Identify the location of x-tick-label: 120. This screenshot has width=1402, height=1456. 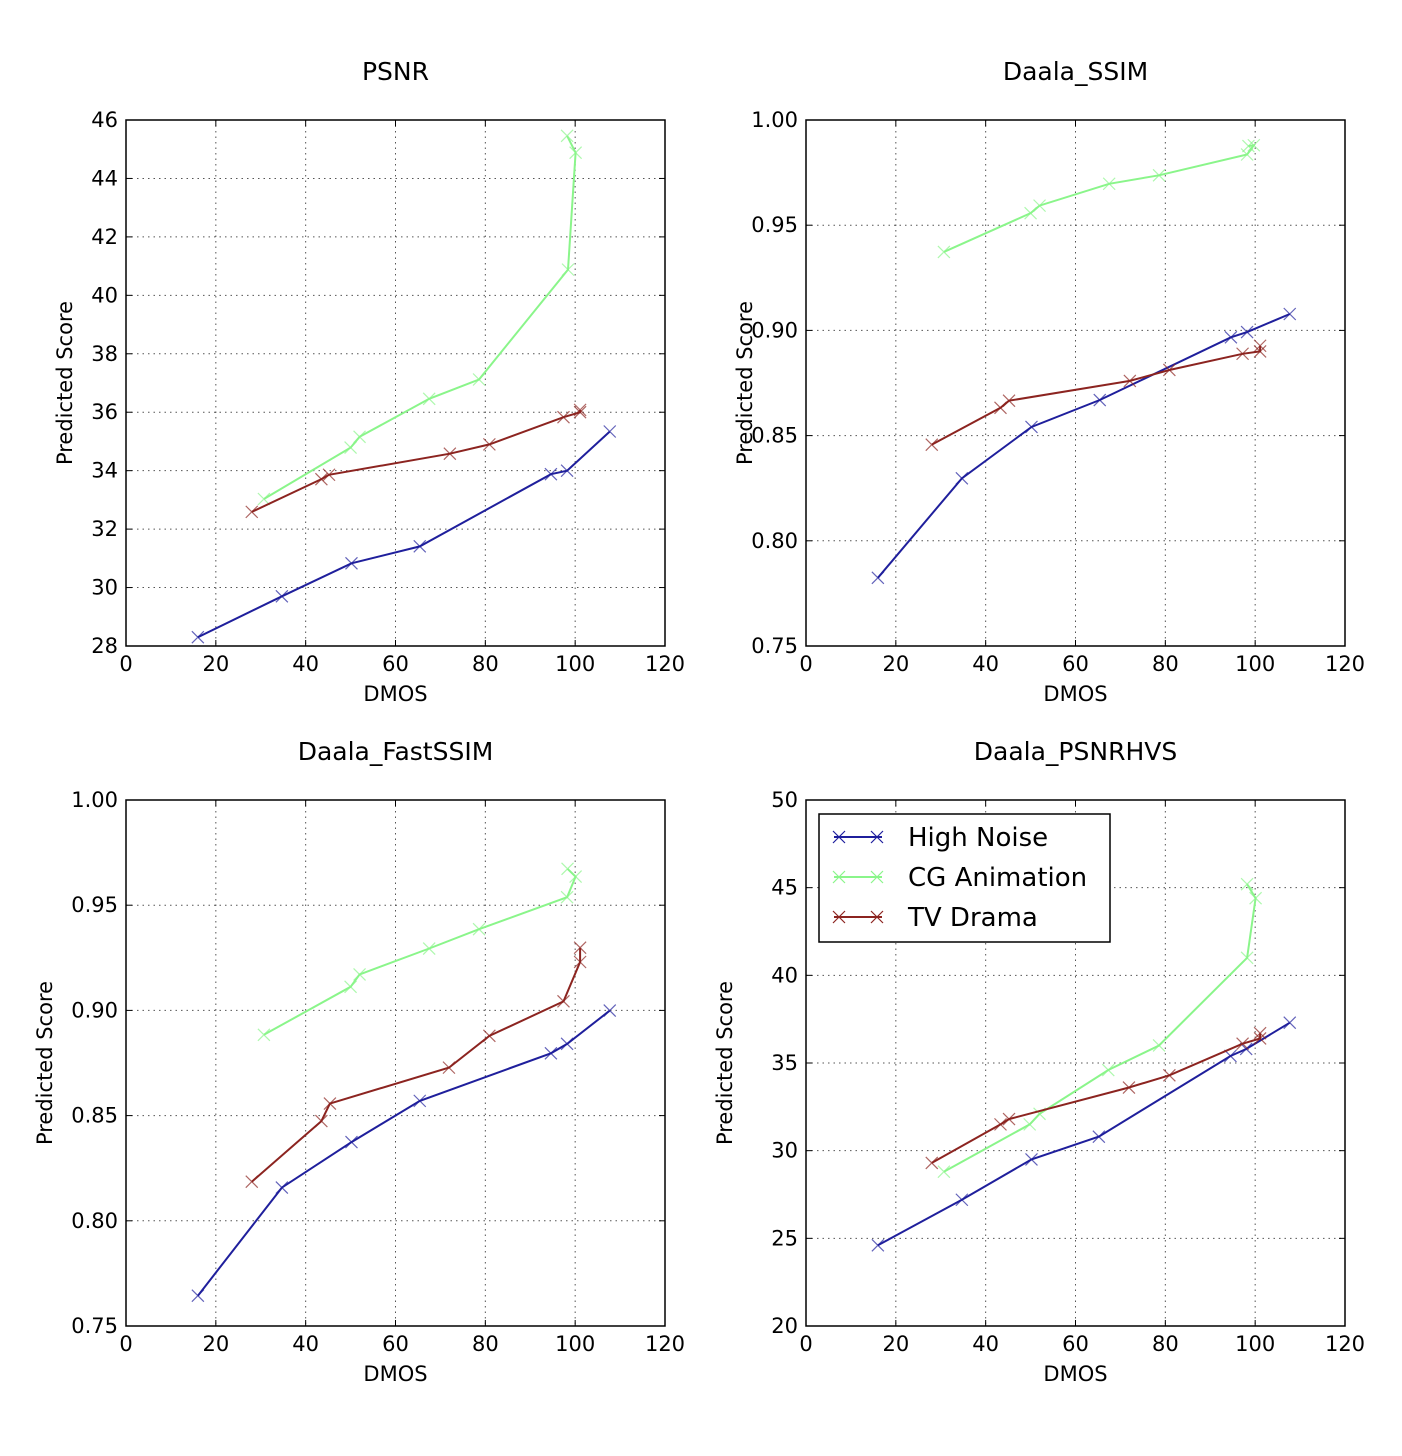
(1345, 664).